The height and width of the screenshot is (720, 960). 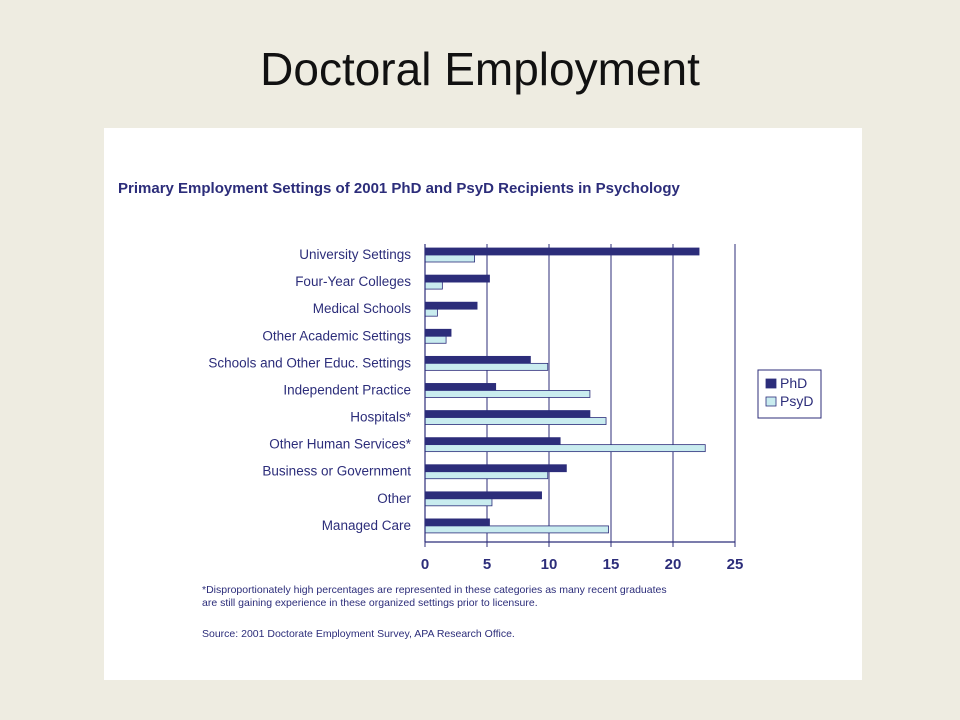 I want to click on category-label: Other Human Services*, so click(x=340, y=444).